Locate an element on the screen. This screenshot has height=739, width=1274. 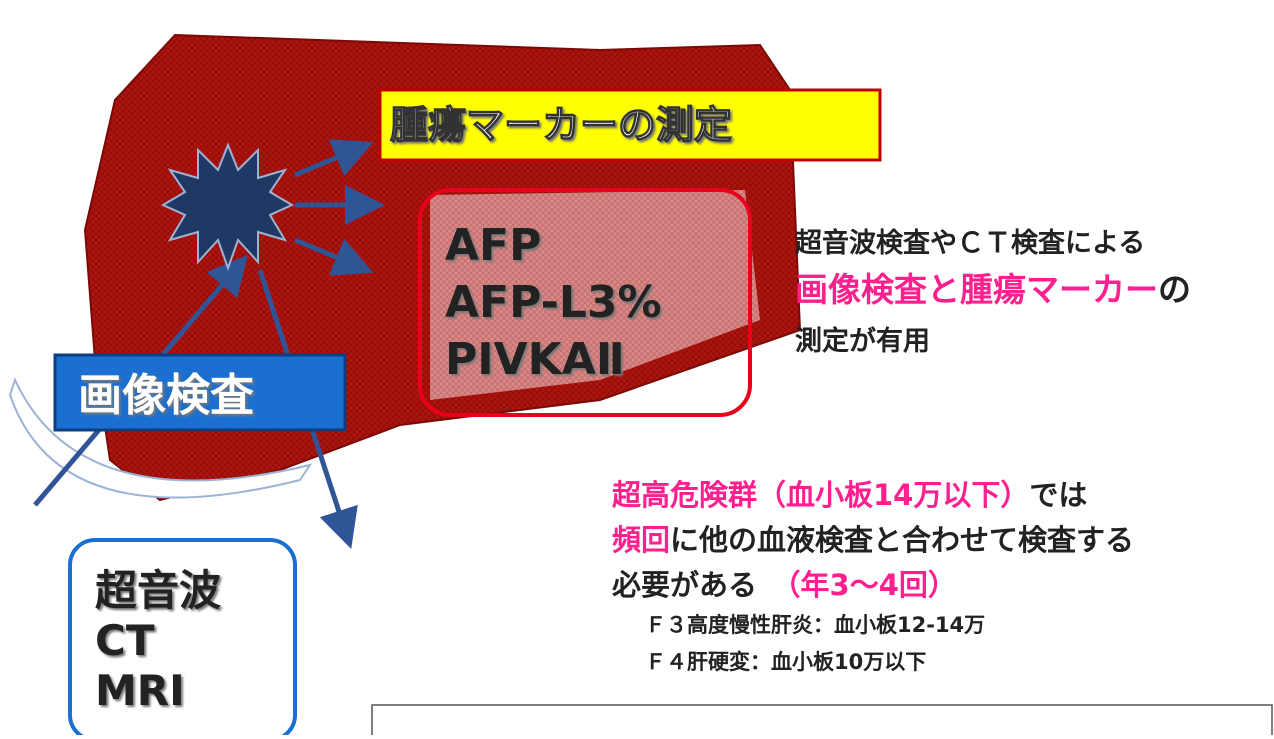
text-segment: 測定が有用 is located at coordinates (862, 341).